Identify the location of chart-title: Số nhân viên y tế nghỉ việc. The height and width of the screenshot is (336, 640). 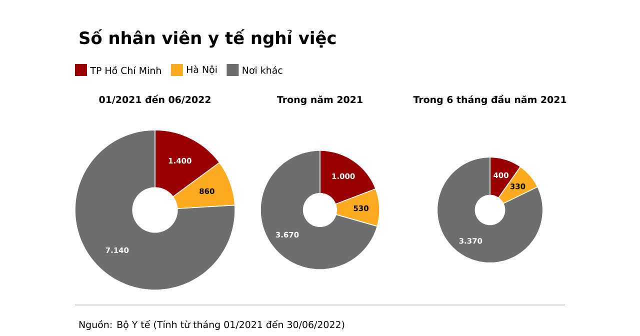
(208, 38).